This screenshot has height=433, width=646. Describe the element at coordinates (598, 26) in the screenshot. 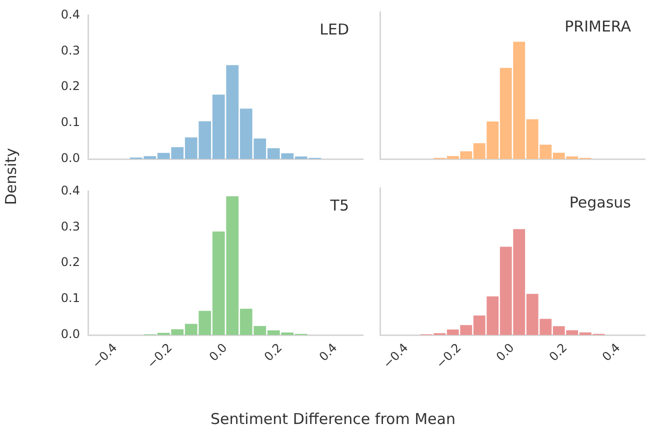

I see `chart-title: PRIMERA` at that location.